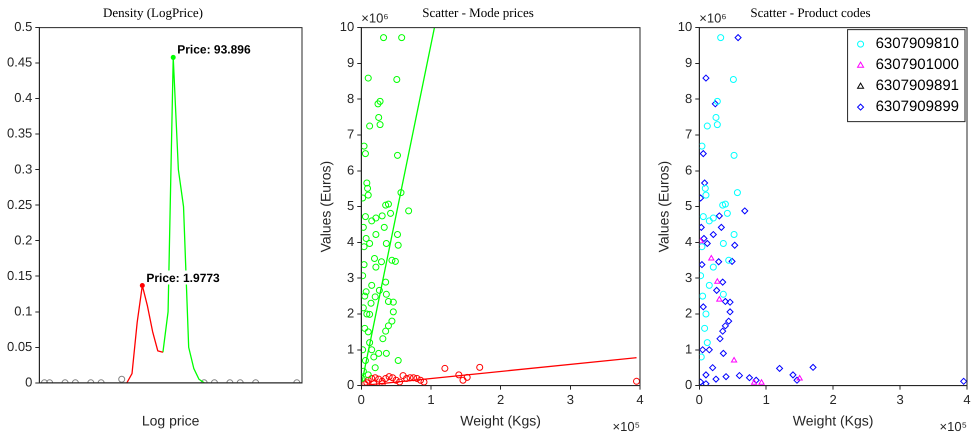  I want to click on y-tick-label: 5, so click(688, 206).